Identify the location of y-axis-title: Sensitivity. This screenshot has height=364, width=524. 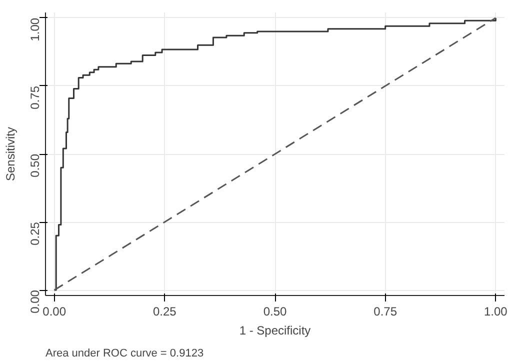
(11, 154).